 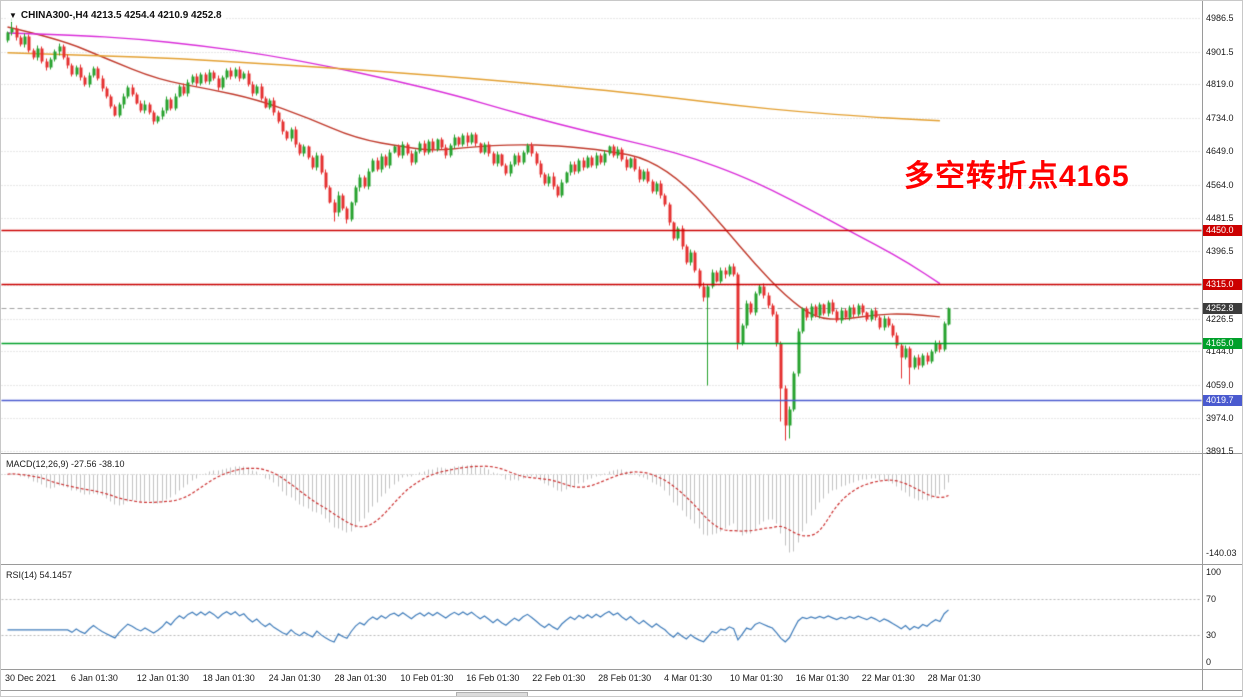 I want to click on time-label: 10 Mar 01:30, so click(x=756, y=678).